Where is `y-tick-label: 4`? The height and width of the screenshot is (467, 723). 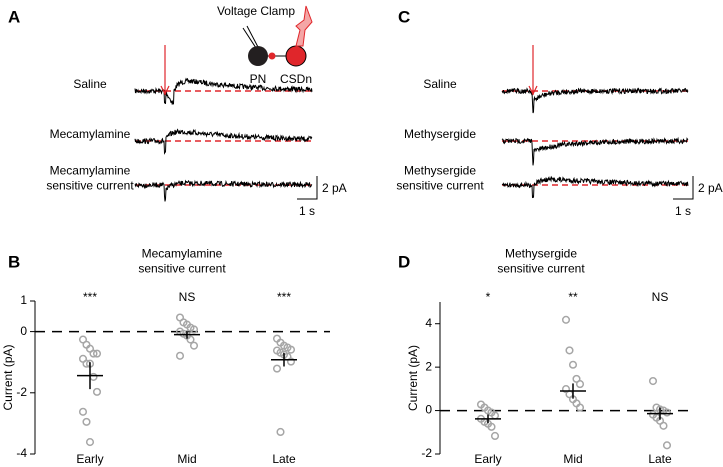
y-tick-label: 4 is located at coordinates (428, 323).